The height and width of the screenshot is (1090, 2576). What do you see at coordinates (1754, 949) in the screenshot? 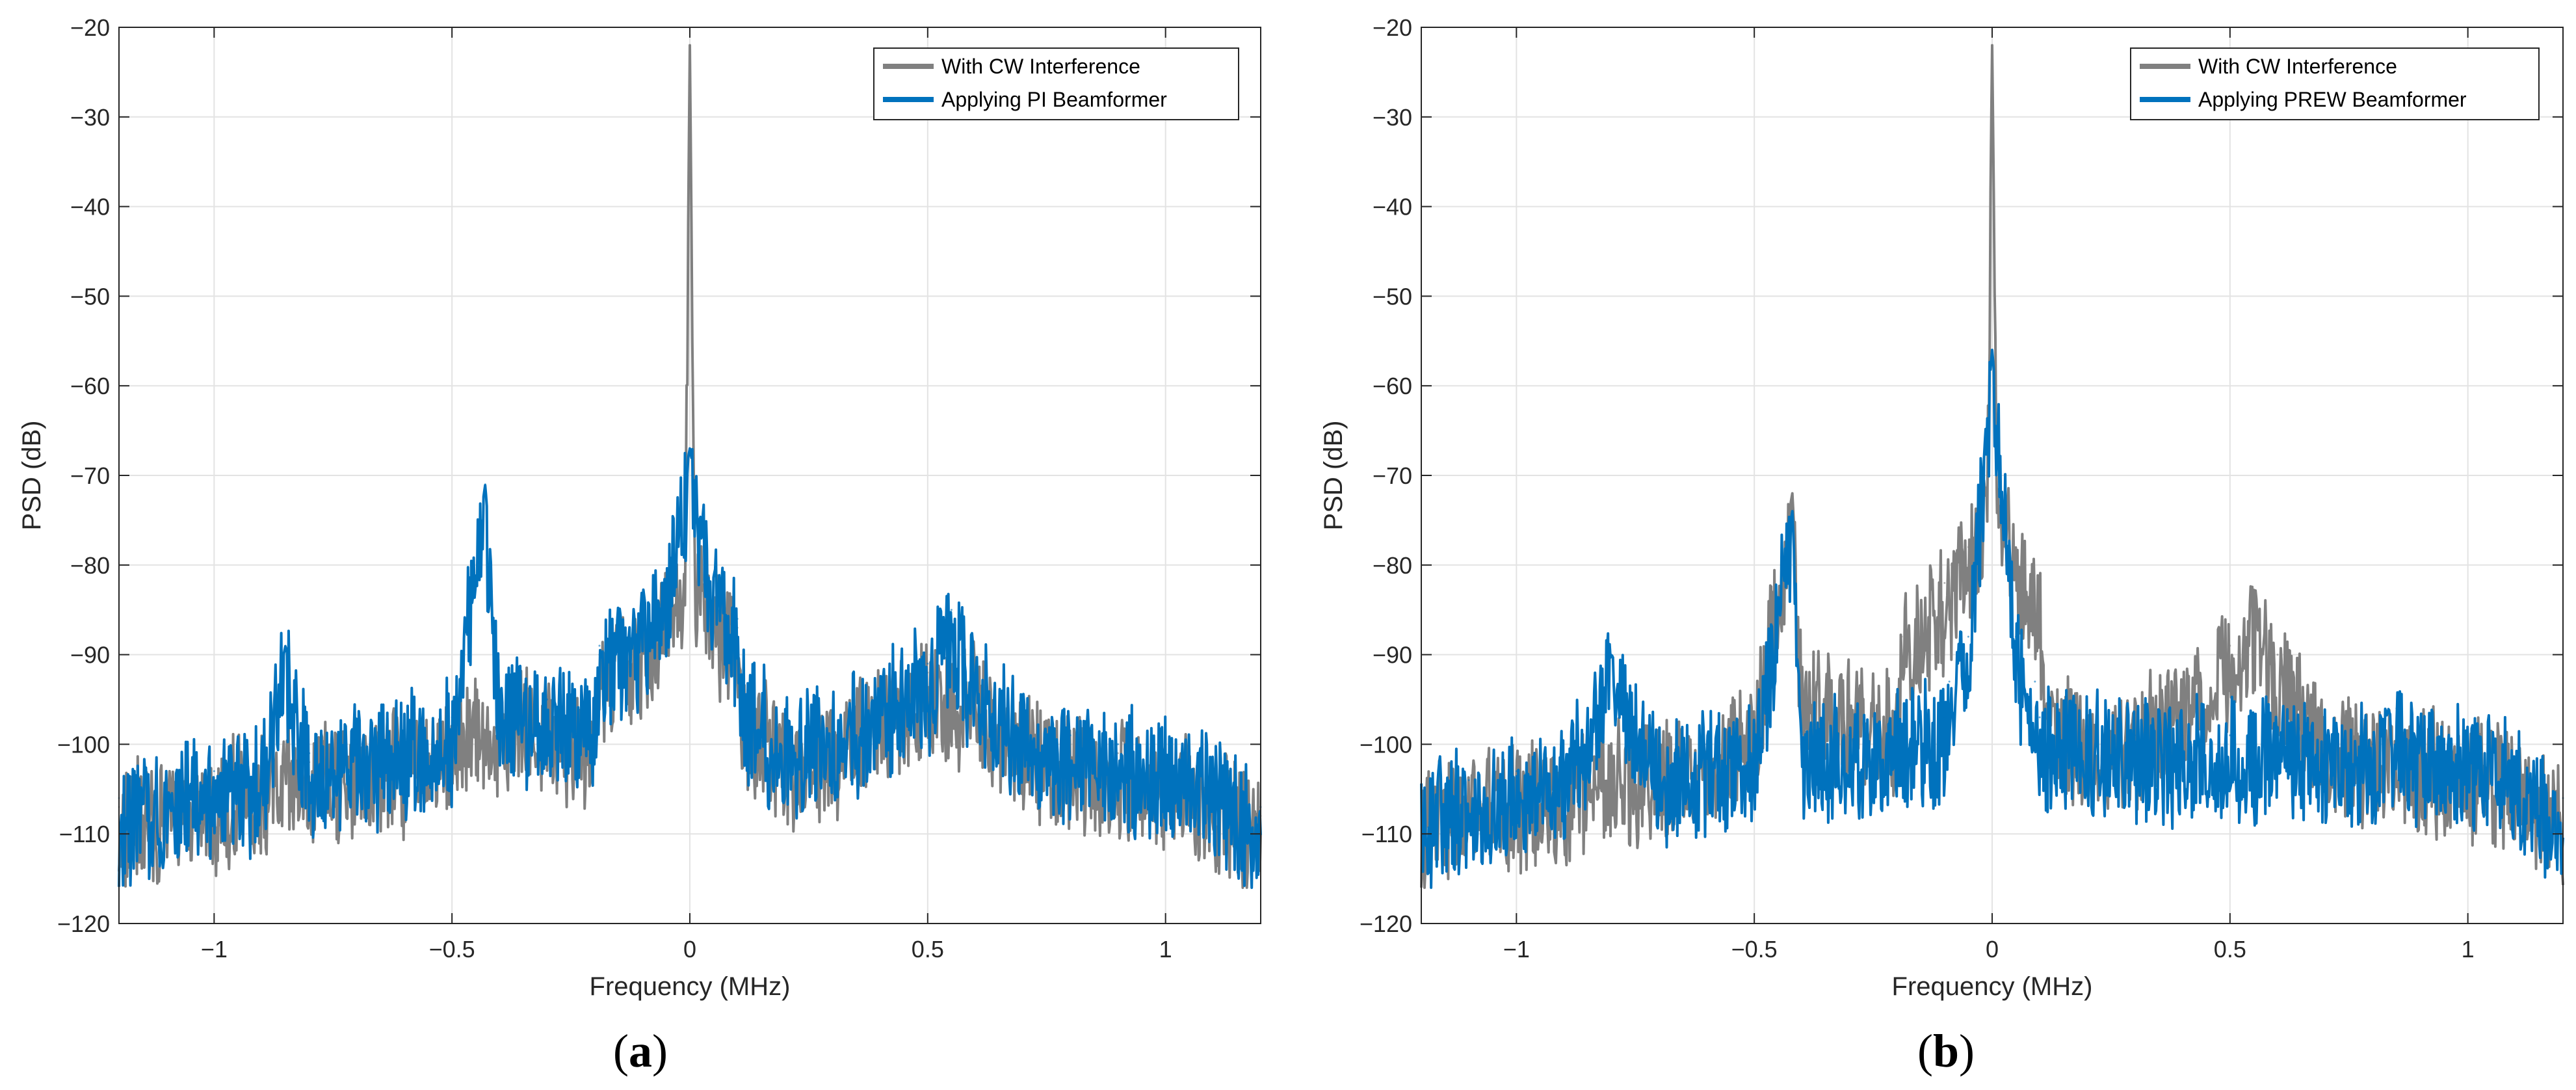
I see `panel-b-xtick-label-1: −0.5` at bounding box center [1754, 949].